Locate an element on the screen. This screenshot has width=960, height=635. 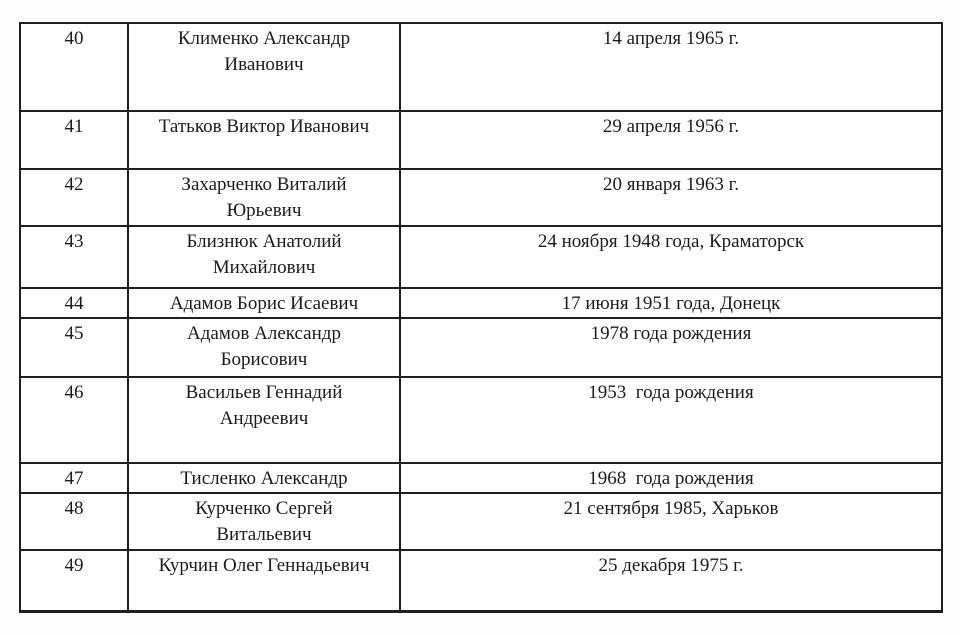
birthdate-cell: 24 ноября 1948 года, Краматорск is located at coordinates (671, 257).